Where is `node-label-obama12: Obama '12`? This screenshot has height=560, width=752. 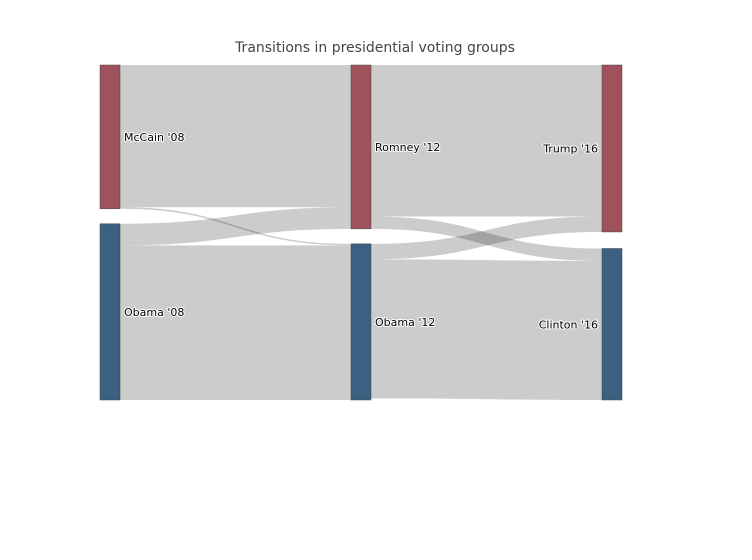
node-label-obama12: Obama '12 is located at coordinates (405, 322).